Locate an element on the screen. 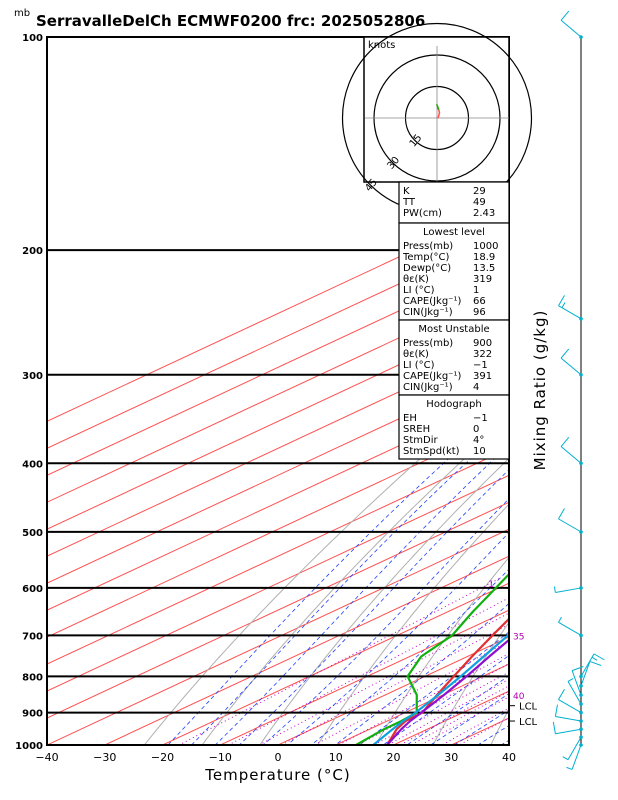  stats-row-label: EH is located at coordinates (410, 418).